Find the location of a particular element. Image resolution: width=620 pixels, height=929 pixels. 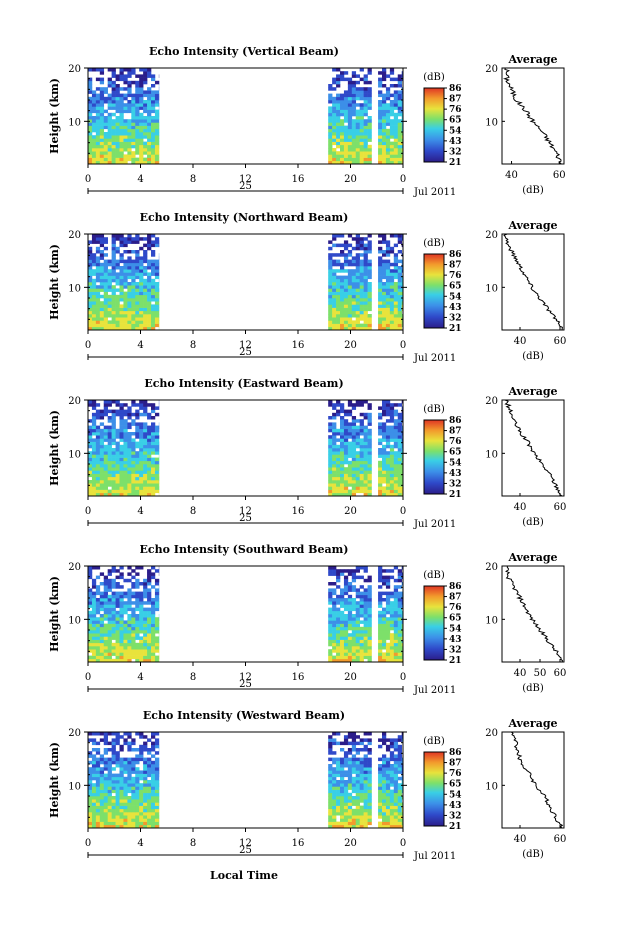

colorbar-tick-label: 32 is located at coordinates (455, 318).